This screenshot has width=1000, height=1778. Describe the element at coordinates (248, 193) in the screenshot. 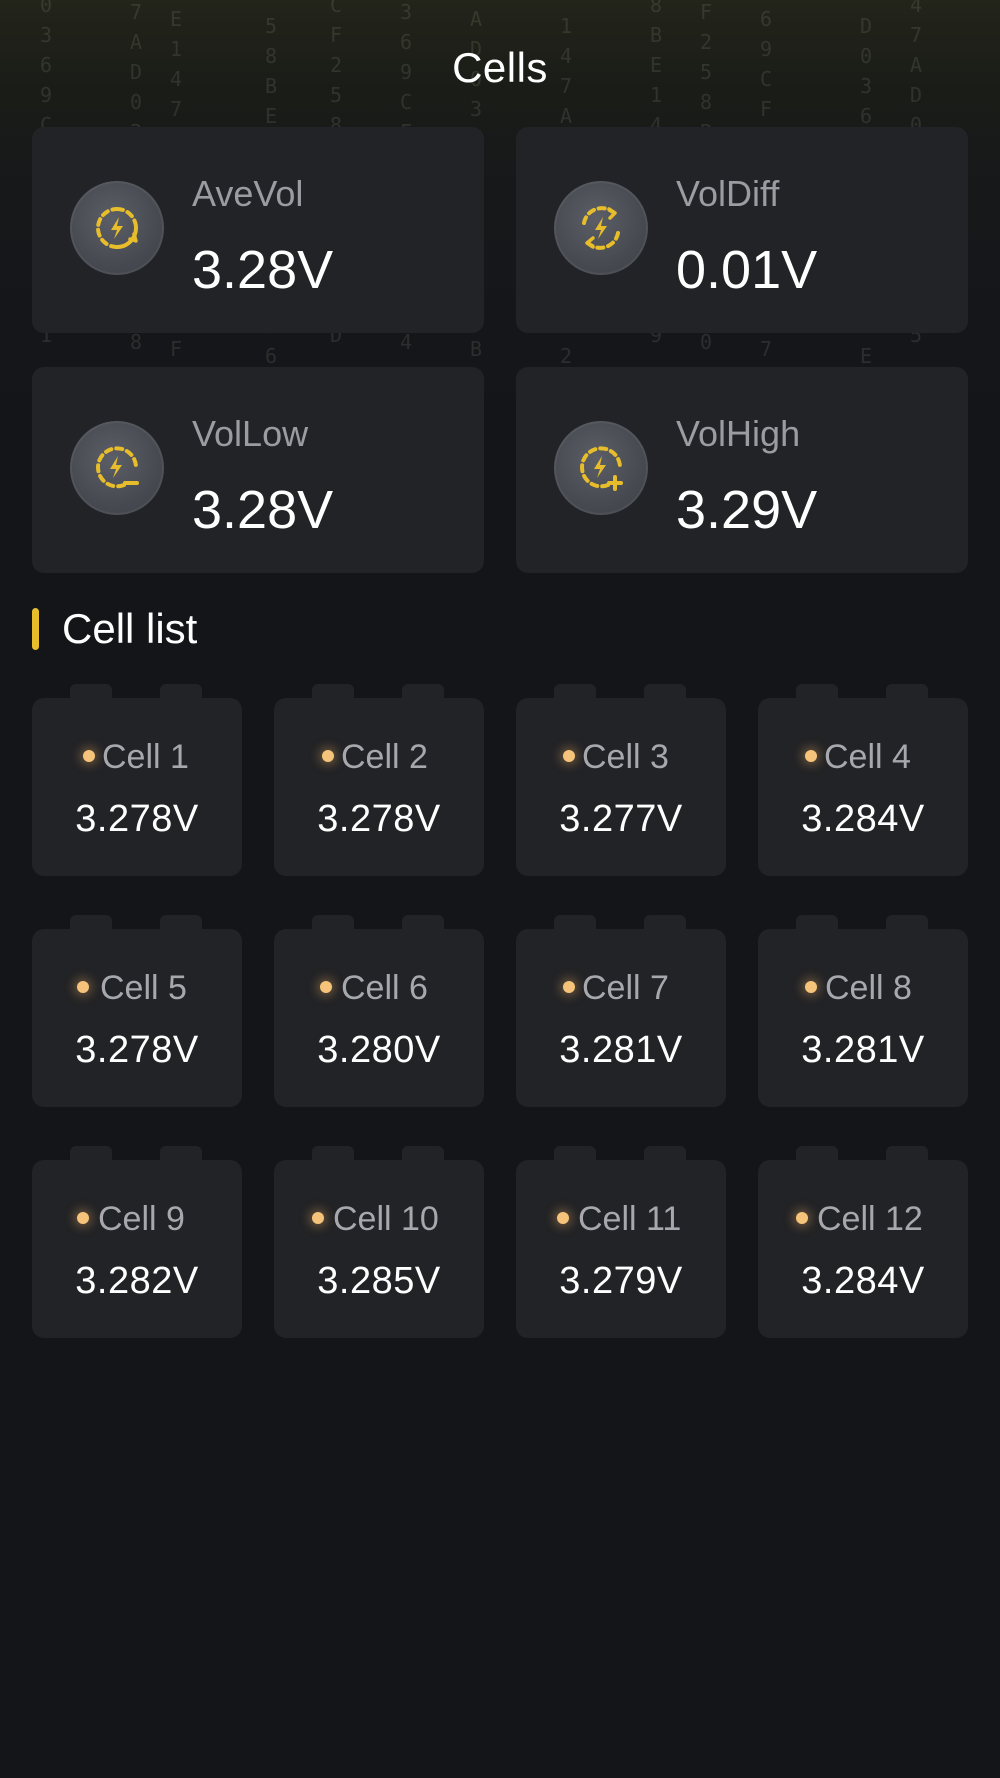

I see `stat-label: AveVol` at that location.